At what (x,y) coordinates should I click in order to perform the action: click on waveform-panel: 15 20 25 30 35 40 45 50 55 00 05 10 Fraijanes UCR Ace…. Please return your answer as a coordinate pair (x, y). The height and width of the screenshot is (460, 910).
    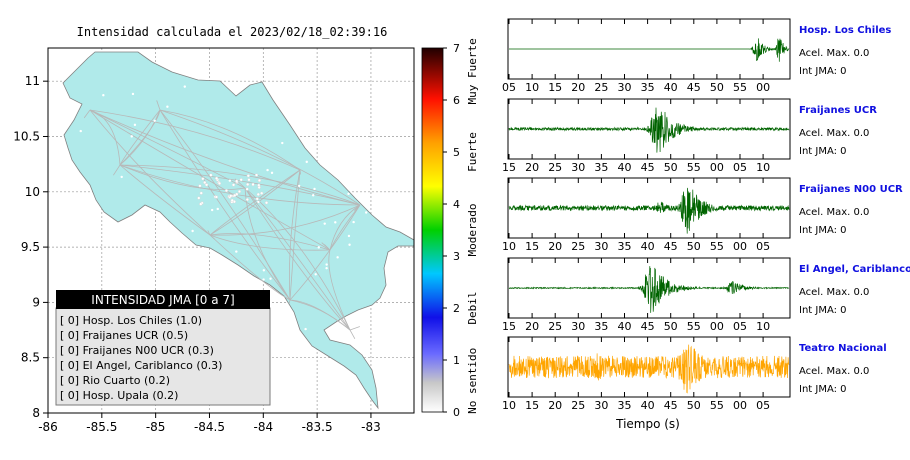
    Looking at the image, I should click on (689, 136).